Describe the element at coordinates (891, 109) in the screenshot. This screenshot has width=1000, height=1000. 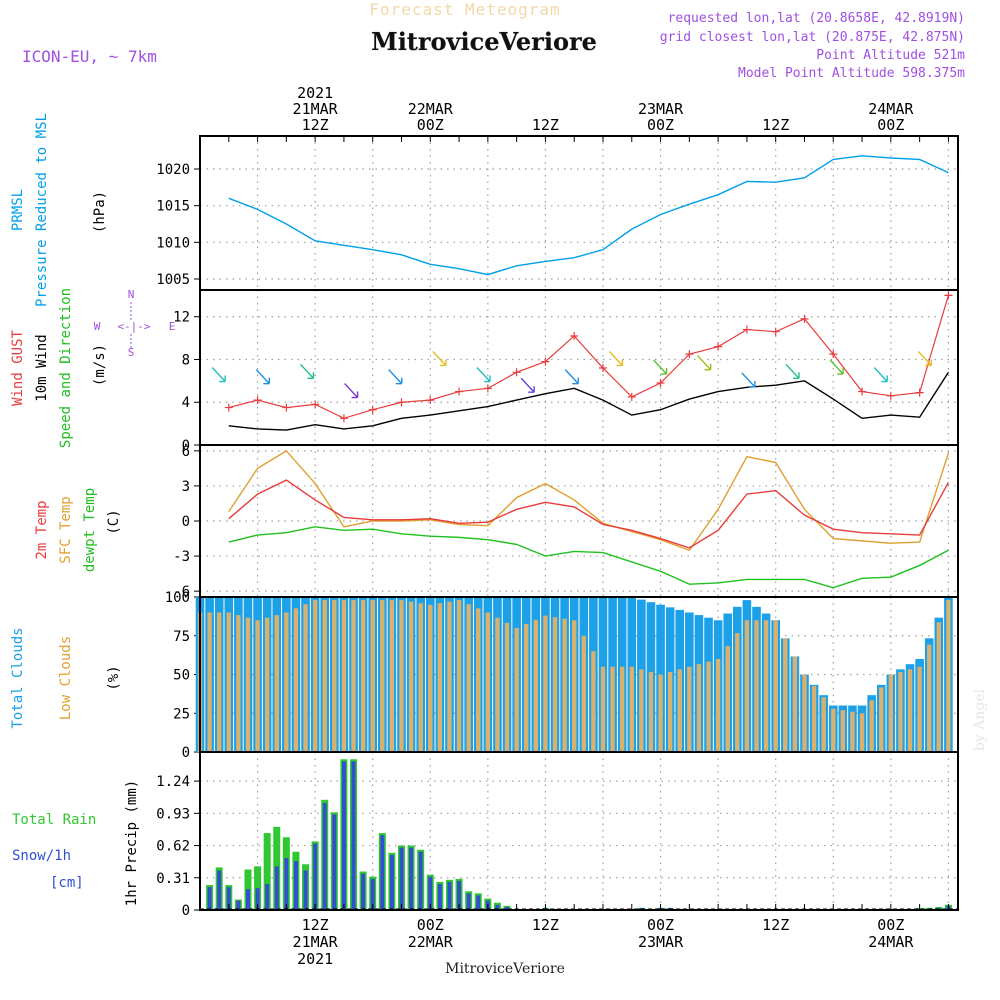
I see `time-label-top: 24MAR` at that location.